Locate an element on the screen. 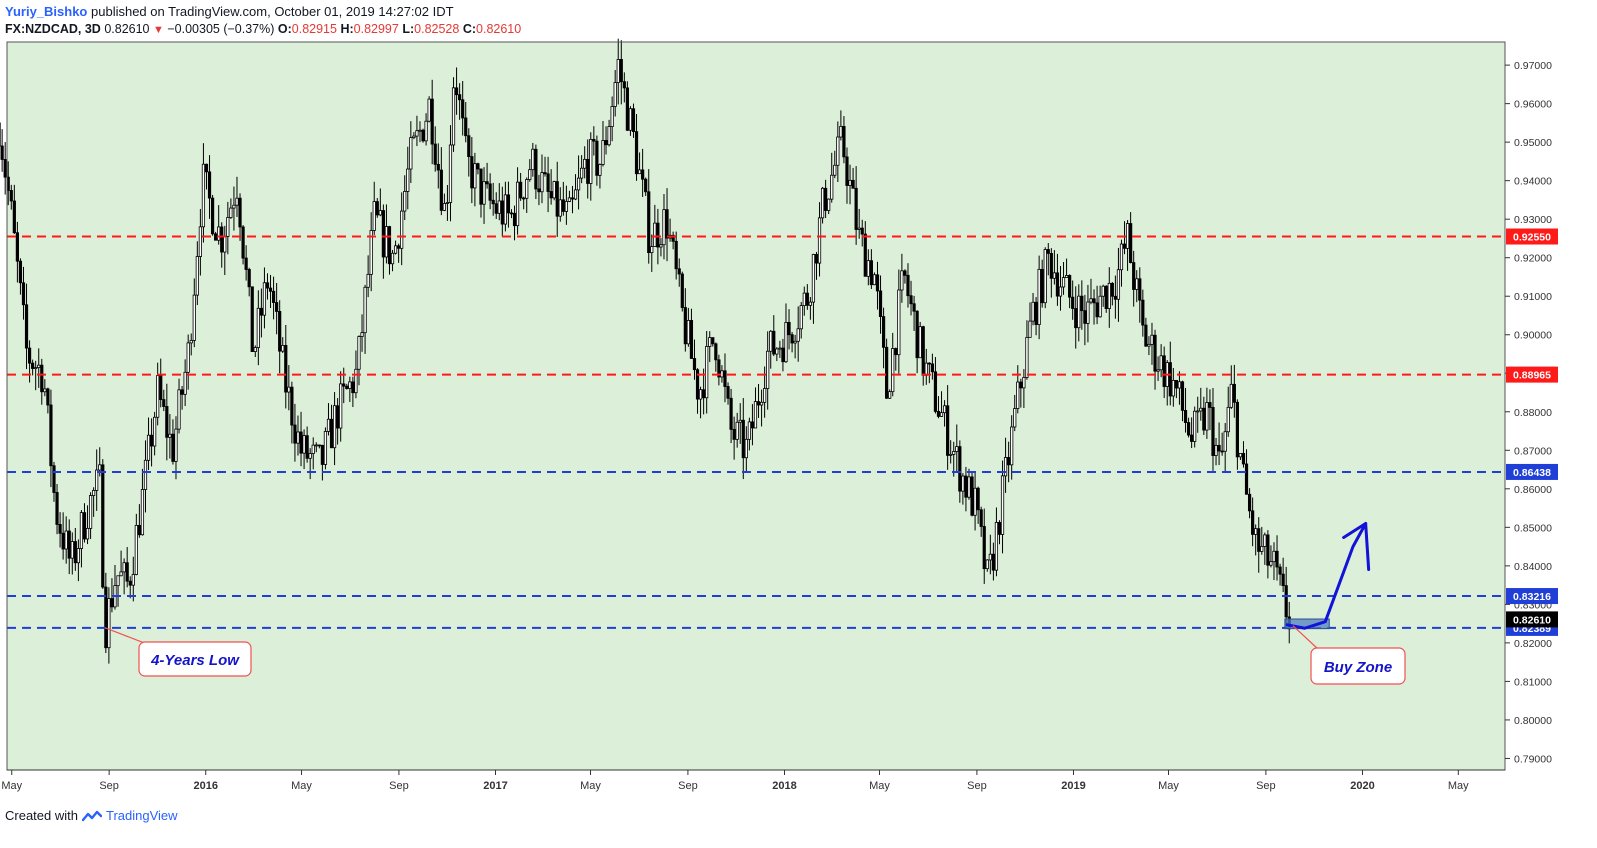  arrow-head-icon is located at coordinates (1356, 546).